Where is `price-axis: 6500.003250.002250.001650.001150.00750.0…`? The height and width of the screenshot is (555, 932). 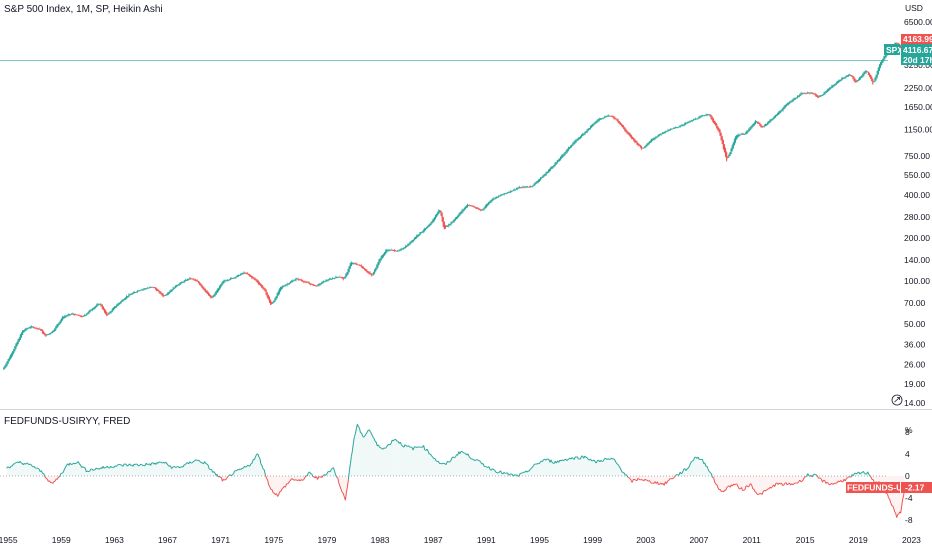
price-axis: 6500.003250.002250.001650.001150.00750.0… is located at coordinates (908, 212).